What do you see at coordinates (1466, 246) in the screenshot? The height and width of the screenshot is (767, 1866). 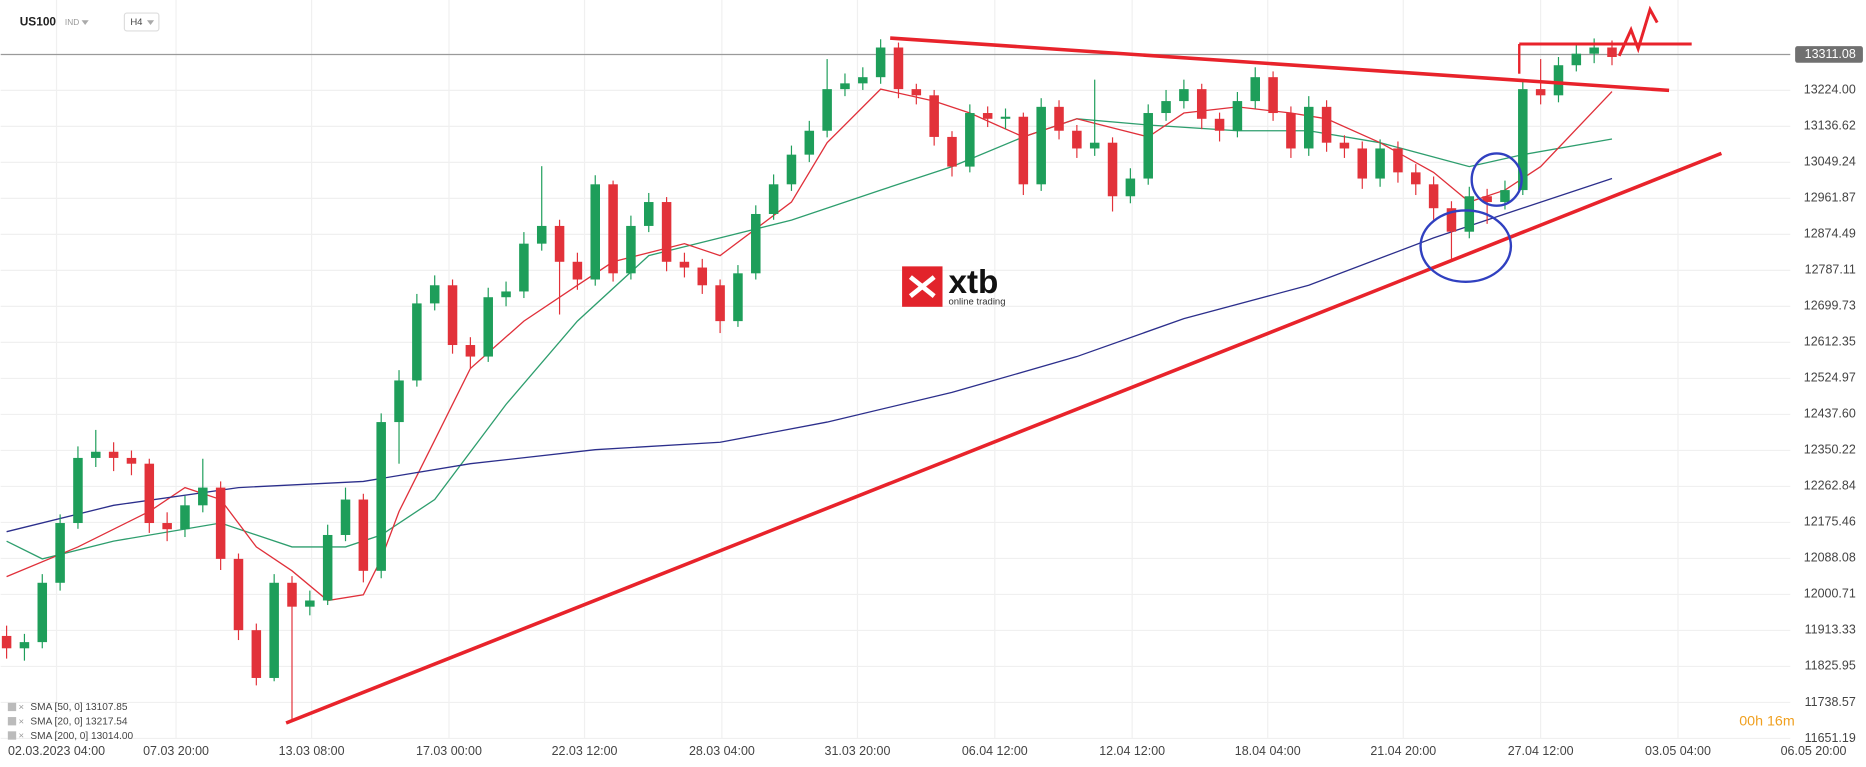 I see `highlight-circle` at bounding box center [1466, 246].